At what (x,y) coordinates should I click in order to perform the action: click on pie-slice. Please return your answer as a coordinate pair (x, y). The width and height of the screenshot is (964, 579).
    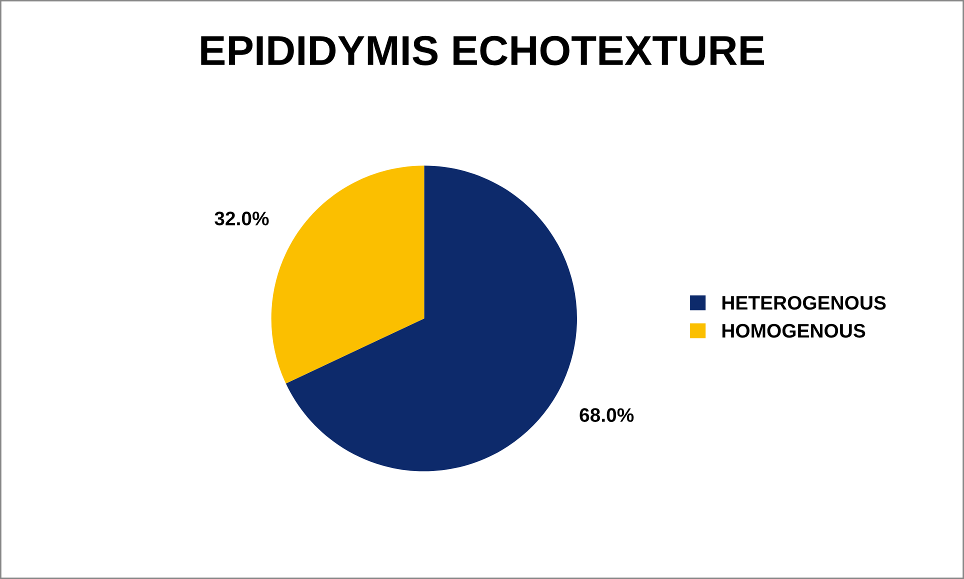
    Looking at the image, I should click on (347, 275).